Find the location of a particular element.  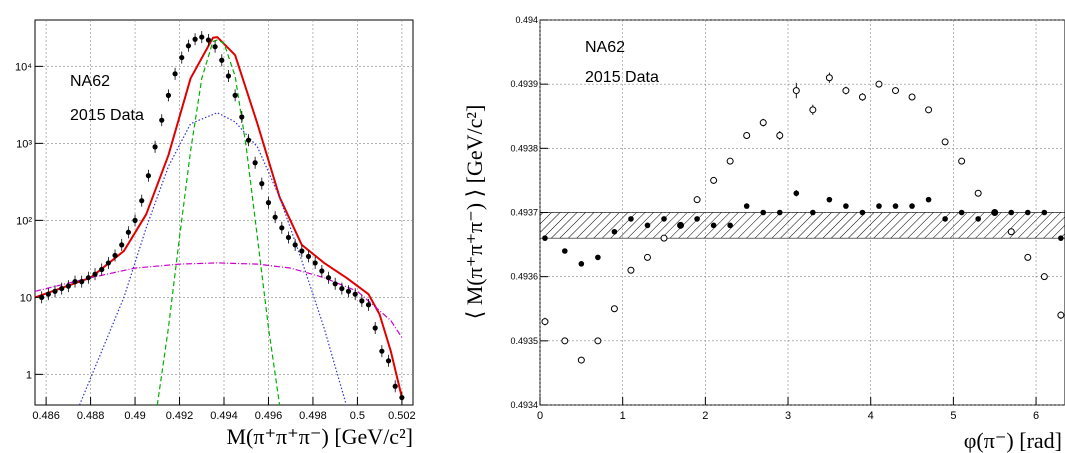

left-y-tick-label: 10 is located at coordinates (26, 298).